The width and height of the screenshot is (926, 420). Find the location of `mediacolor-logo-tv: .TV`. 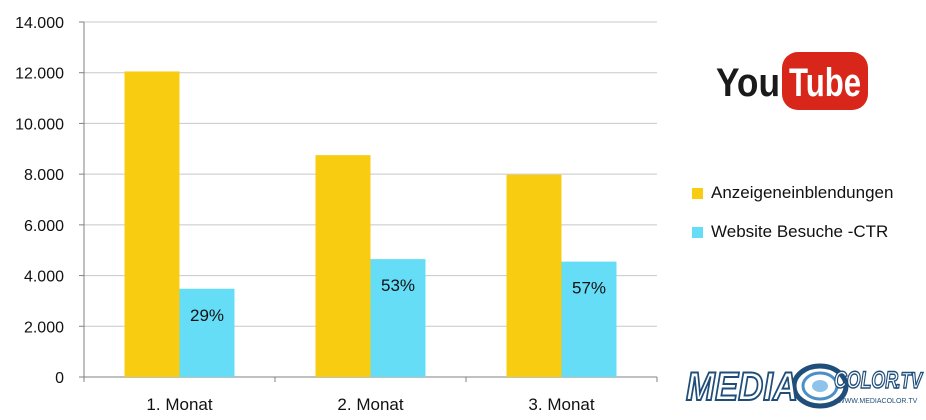

mediacolor-logo-tv: .TV is located at coordinates (910, 380).